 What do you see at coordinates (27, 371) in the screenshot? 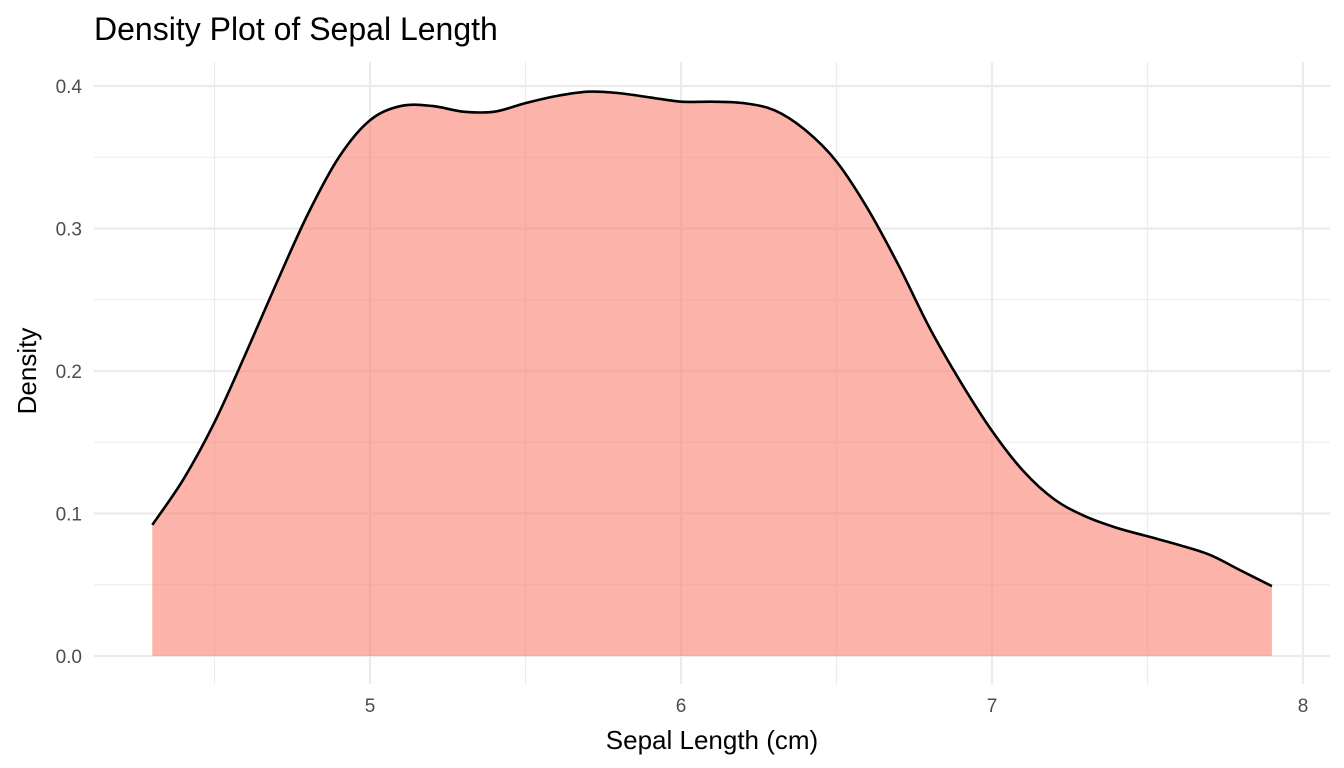
I see `y-axis-title: Density` at bounding box center [27, 371].